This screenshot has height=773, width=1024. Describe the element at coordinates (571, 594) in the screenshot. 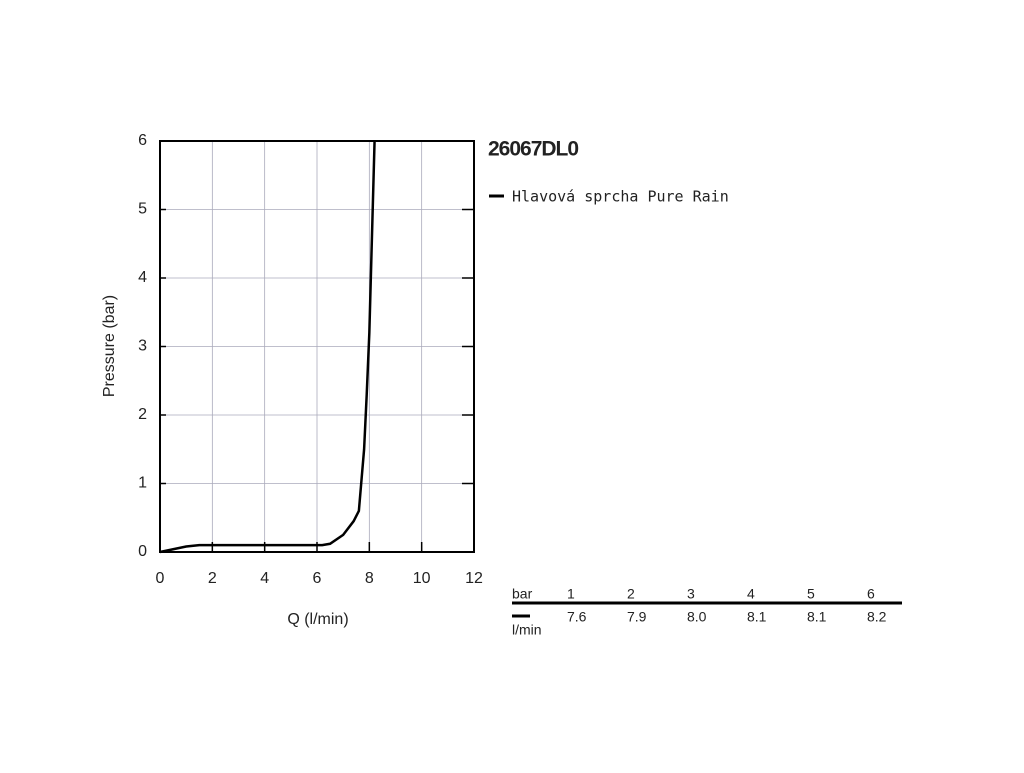

I see `table-column: 1` at that location.